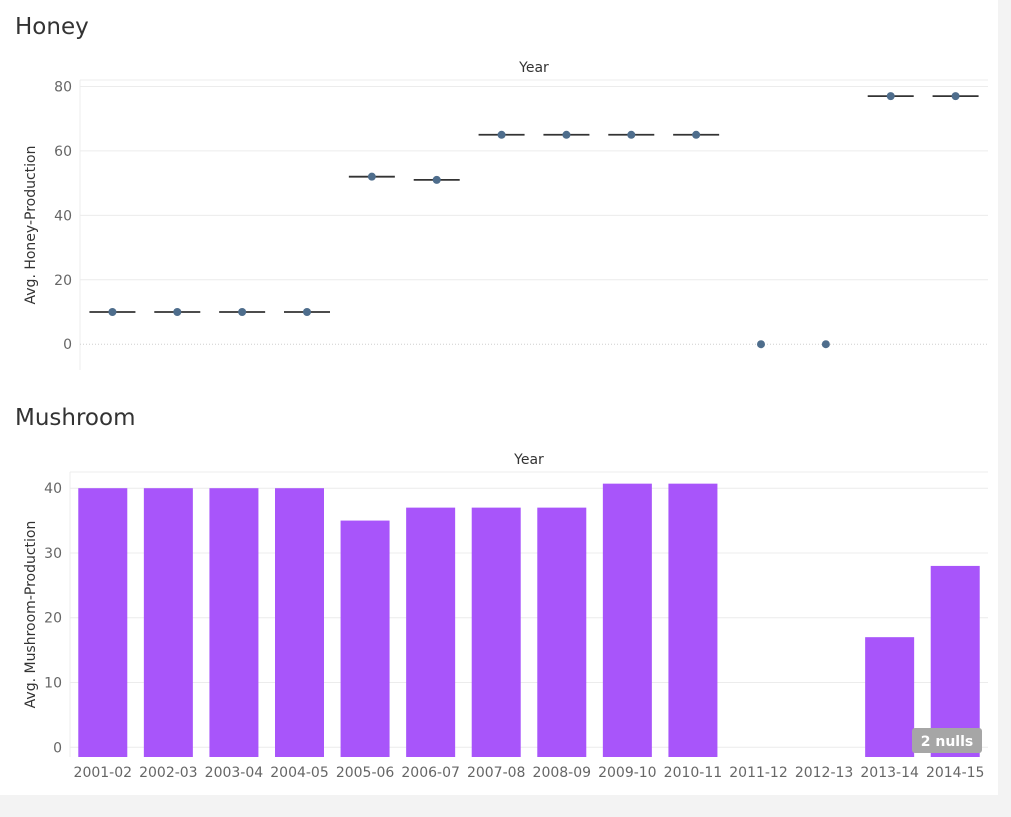  I want to click on honey-x-tick-label: 2013-14, so click(890, 394).